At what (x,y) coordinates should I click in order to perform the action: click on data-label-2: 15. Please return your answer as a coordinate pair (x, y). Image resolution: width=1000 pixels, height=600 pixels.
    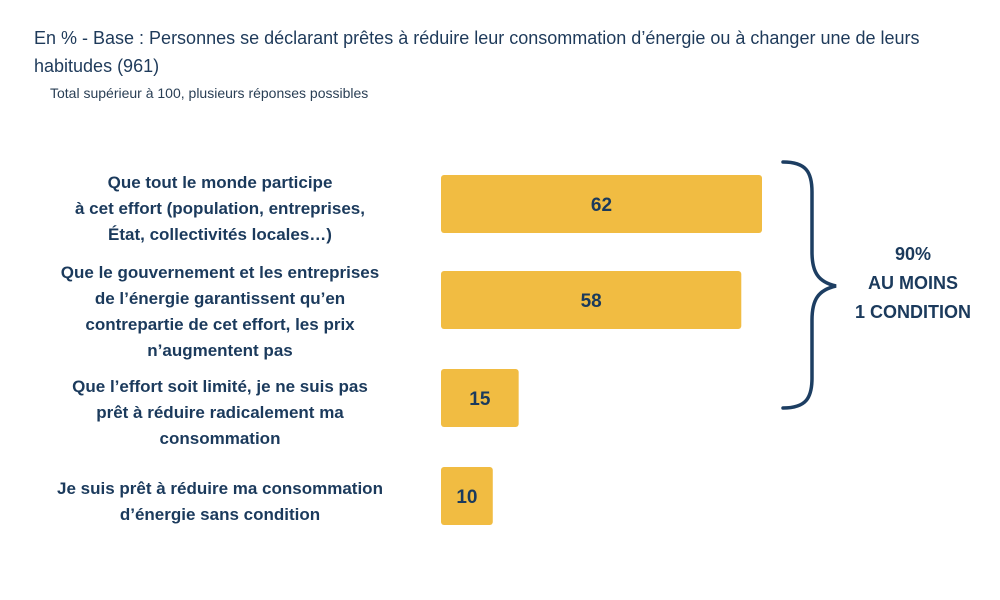
    Looking at the image, I should click on (480, 399).